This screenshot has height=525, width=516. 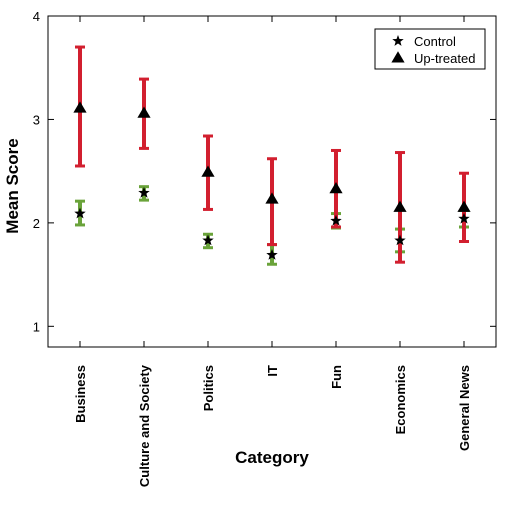 I want to click on legend-label: Up-treated, so click(x=444, y=58).